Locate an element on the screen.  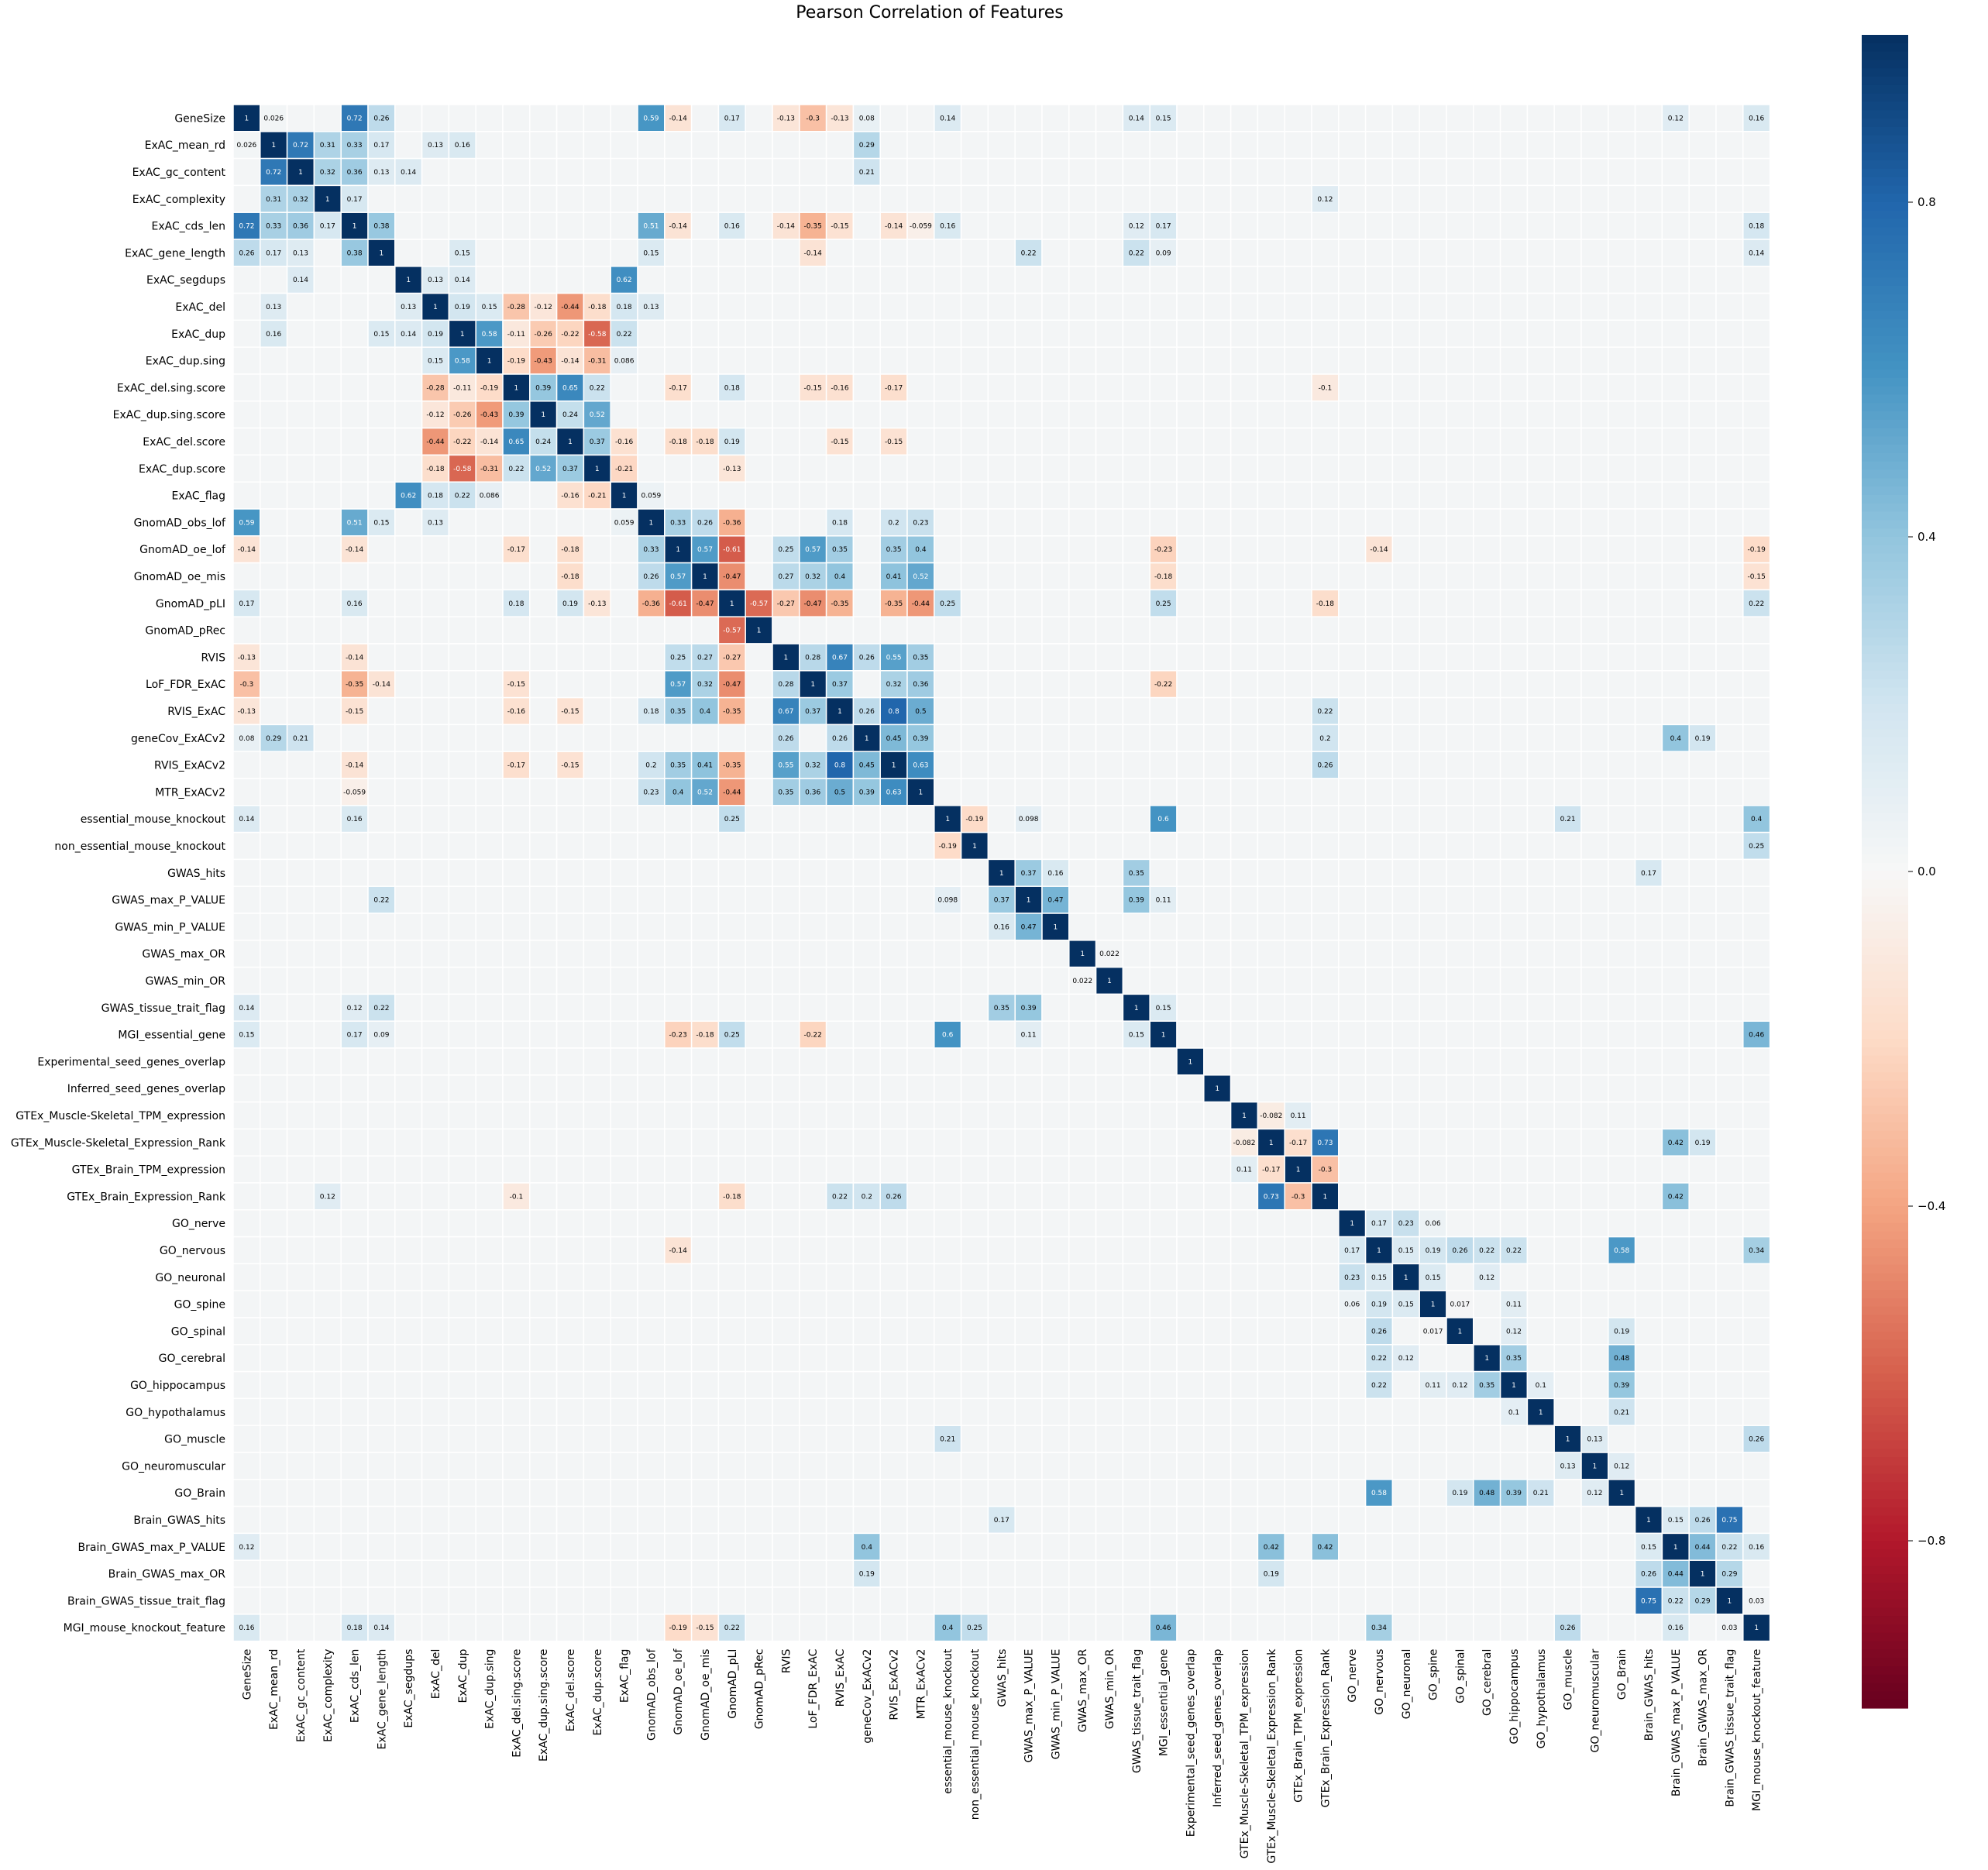
y-tick-label: GWAS_hits is located at coordinates (196, 874).